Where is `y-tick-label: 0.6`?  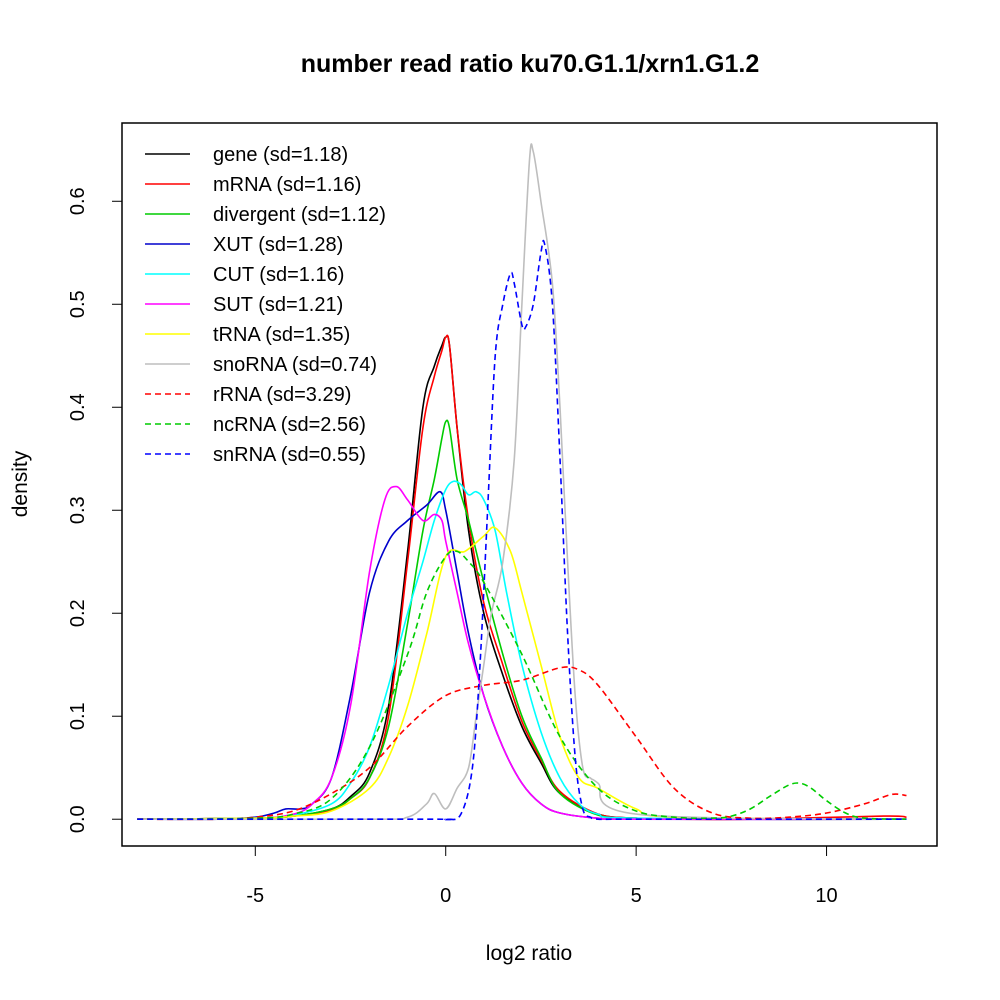
y-tick-label: 0.6 is located at coordinates (78, 201).